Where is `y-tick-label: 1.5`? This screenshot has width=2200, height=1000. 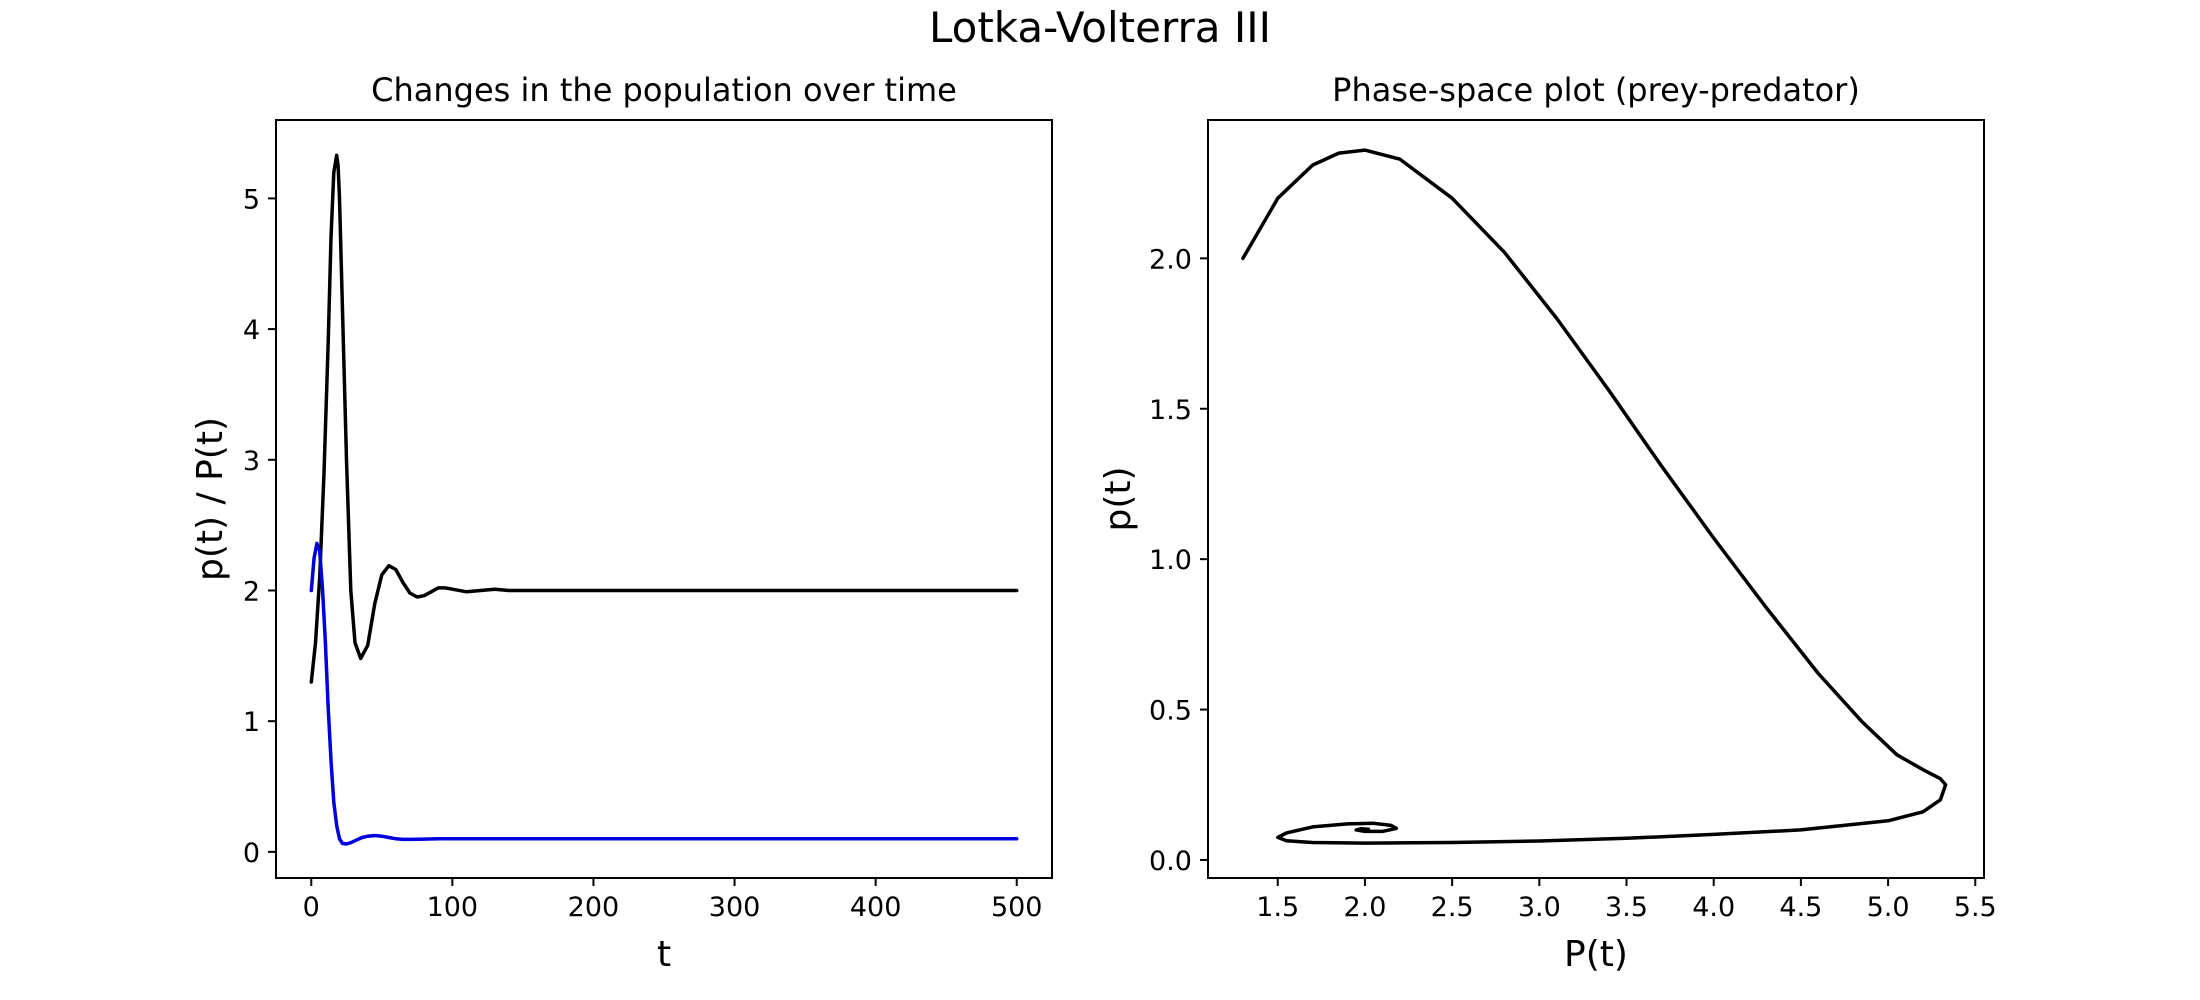 y-tick-label: 1.5 is located at coordinates (1170, 410).